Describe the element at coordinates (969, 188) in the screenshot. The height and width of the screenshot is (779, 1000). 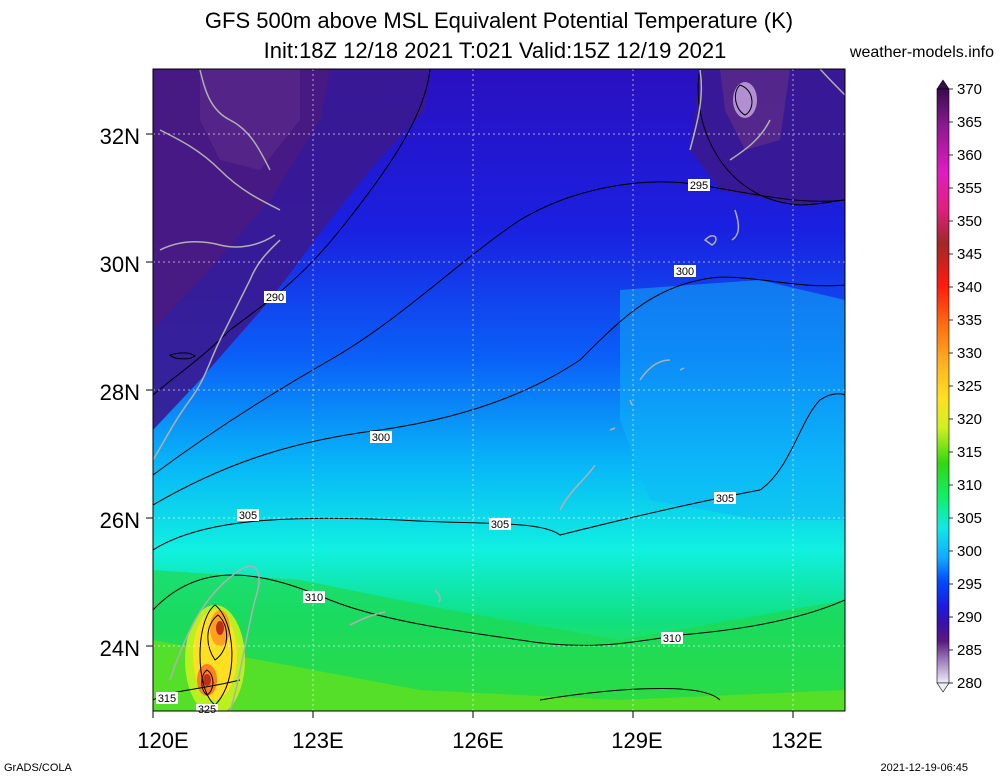
I see `colorbar-label: 355` at that location.